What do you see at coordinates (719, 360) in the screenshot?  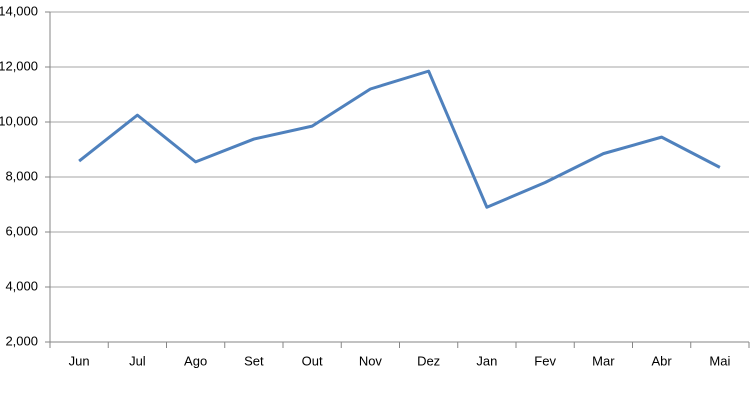 I see `x-tick-label: Mai` at bounding box center [719, 360].